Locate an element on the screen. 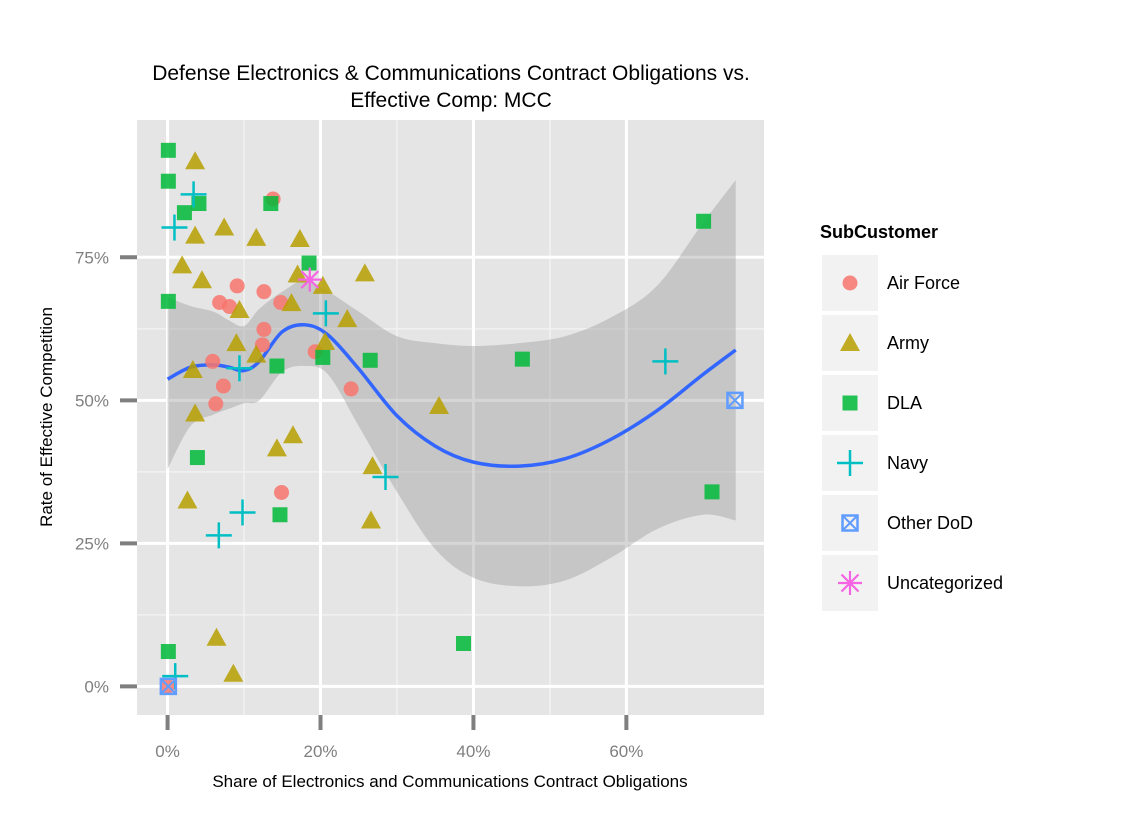 This screenshot has height=825, width=1125. legend-label: Navy is located at coordinates (907, 463).